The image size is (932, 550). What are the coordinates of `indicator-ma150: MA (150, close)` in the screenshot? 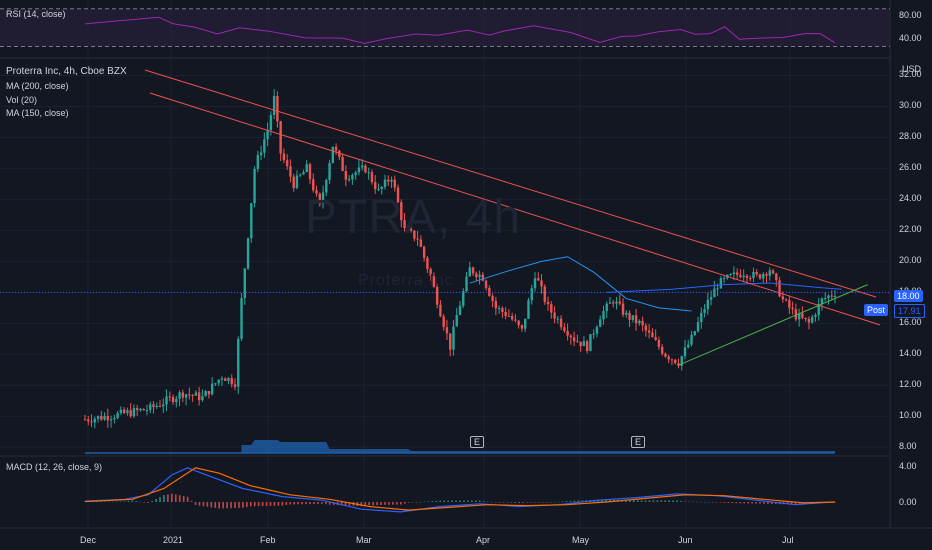 It's located at (37, 113).